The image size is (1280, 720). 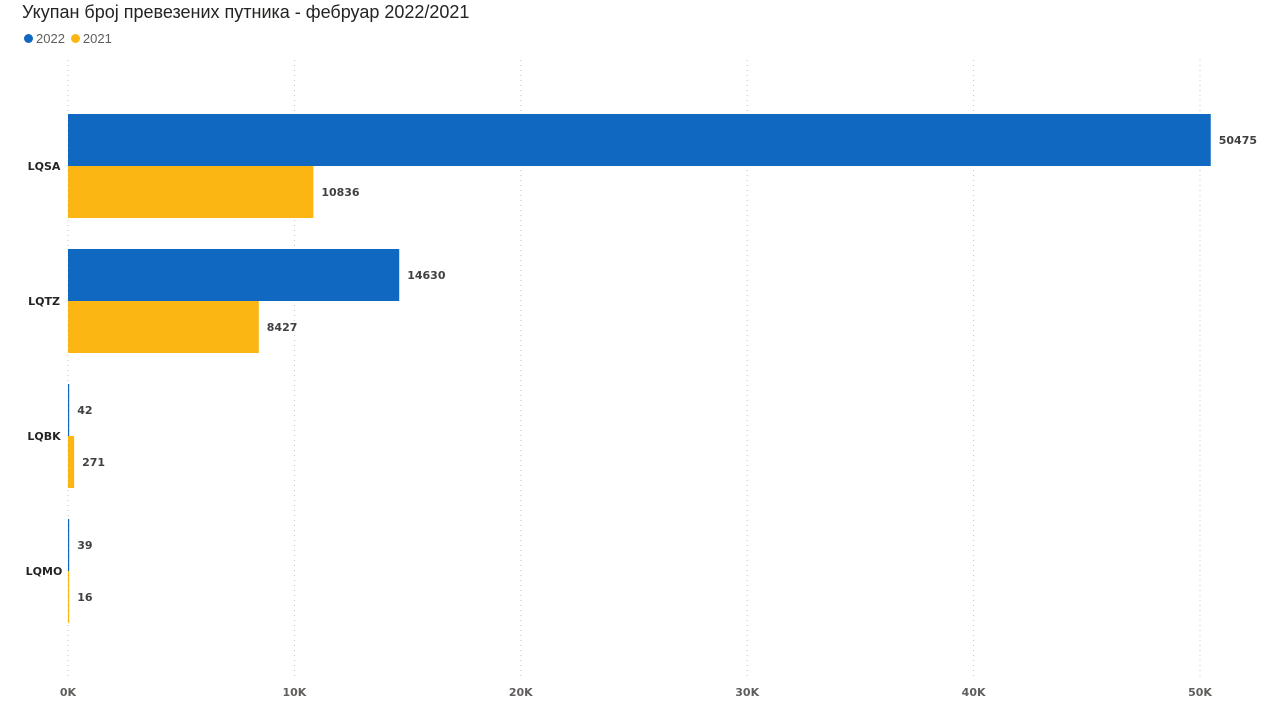 I want to click on data-label-lqtz-2022: 14630, so click(x=426, y=275).